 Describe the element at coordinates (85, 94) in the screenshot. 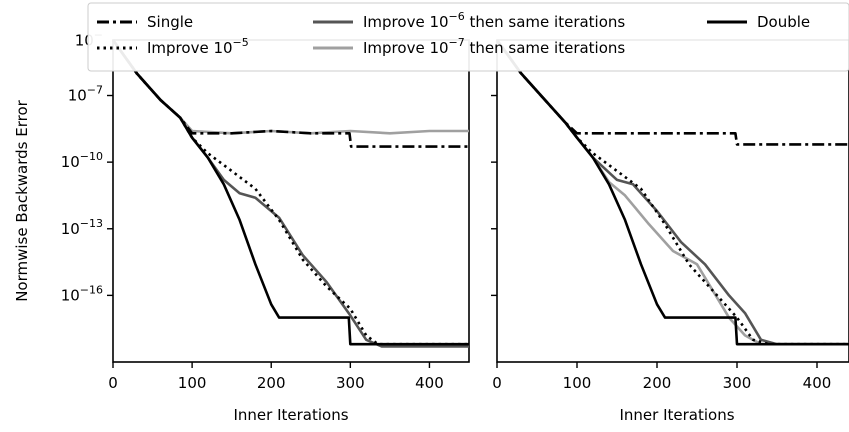

I see `y-tick-label: 10−7` at that location.